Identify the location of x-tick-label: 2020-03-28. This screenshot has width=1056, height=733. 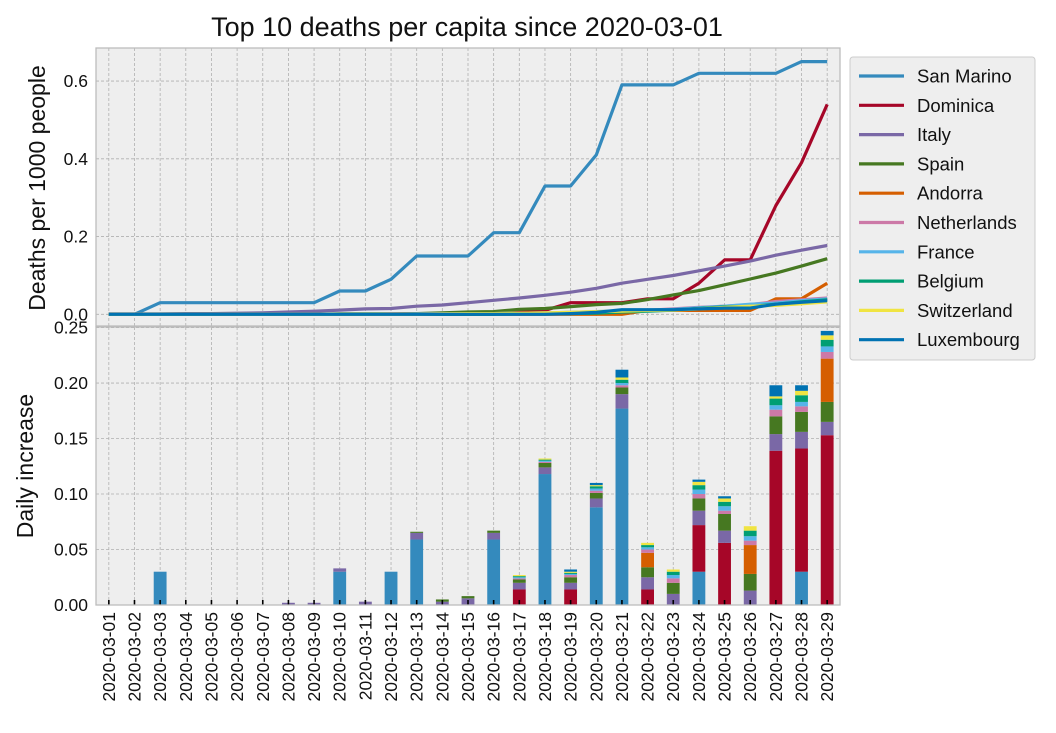
(802, 657).